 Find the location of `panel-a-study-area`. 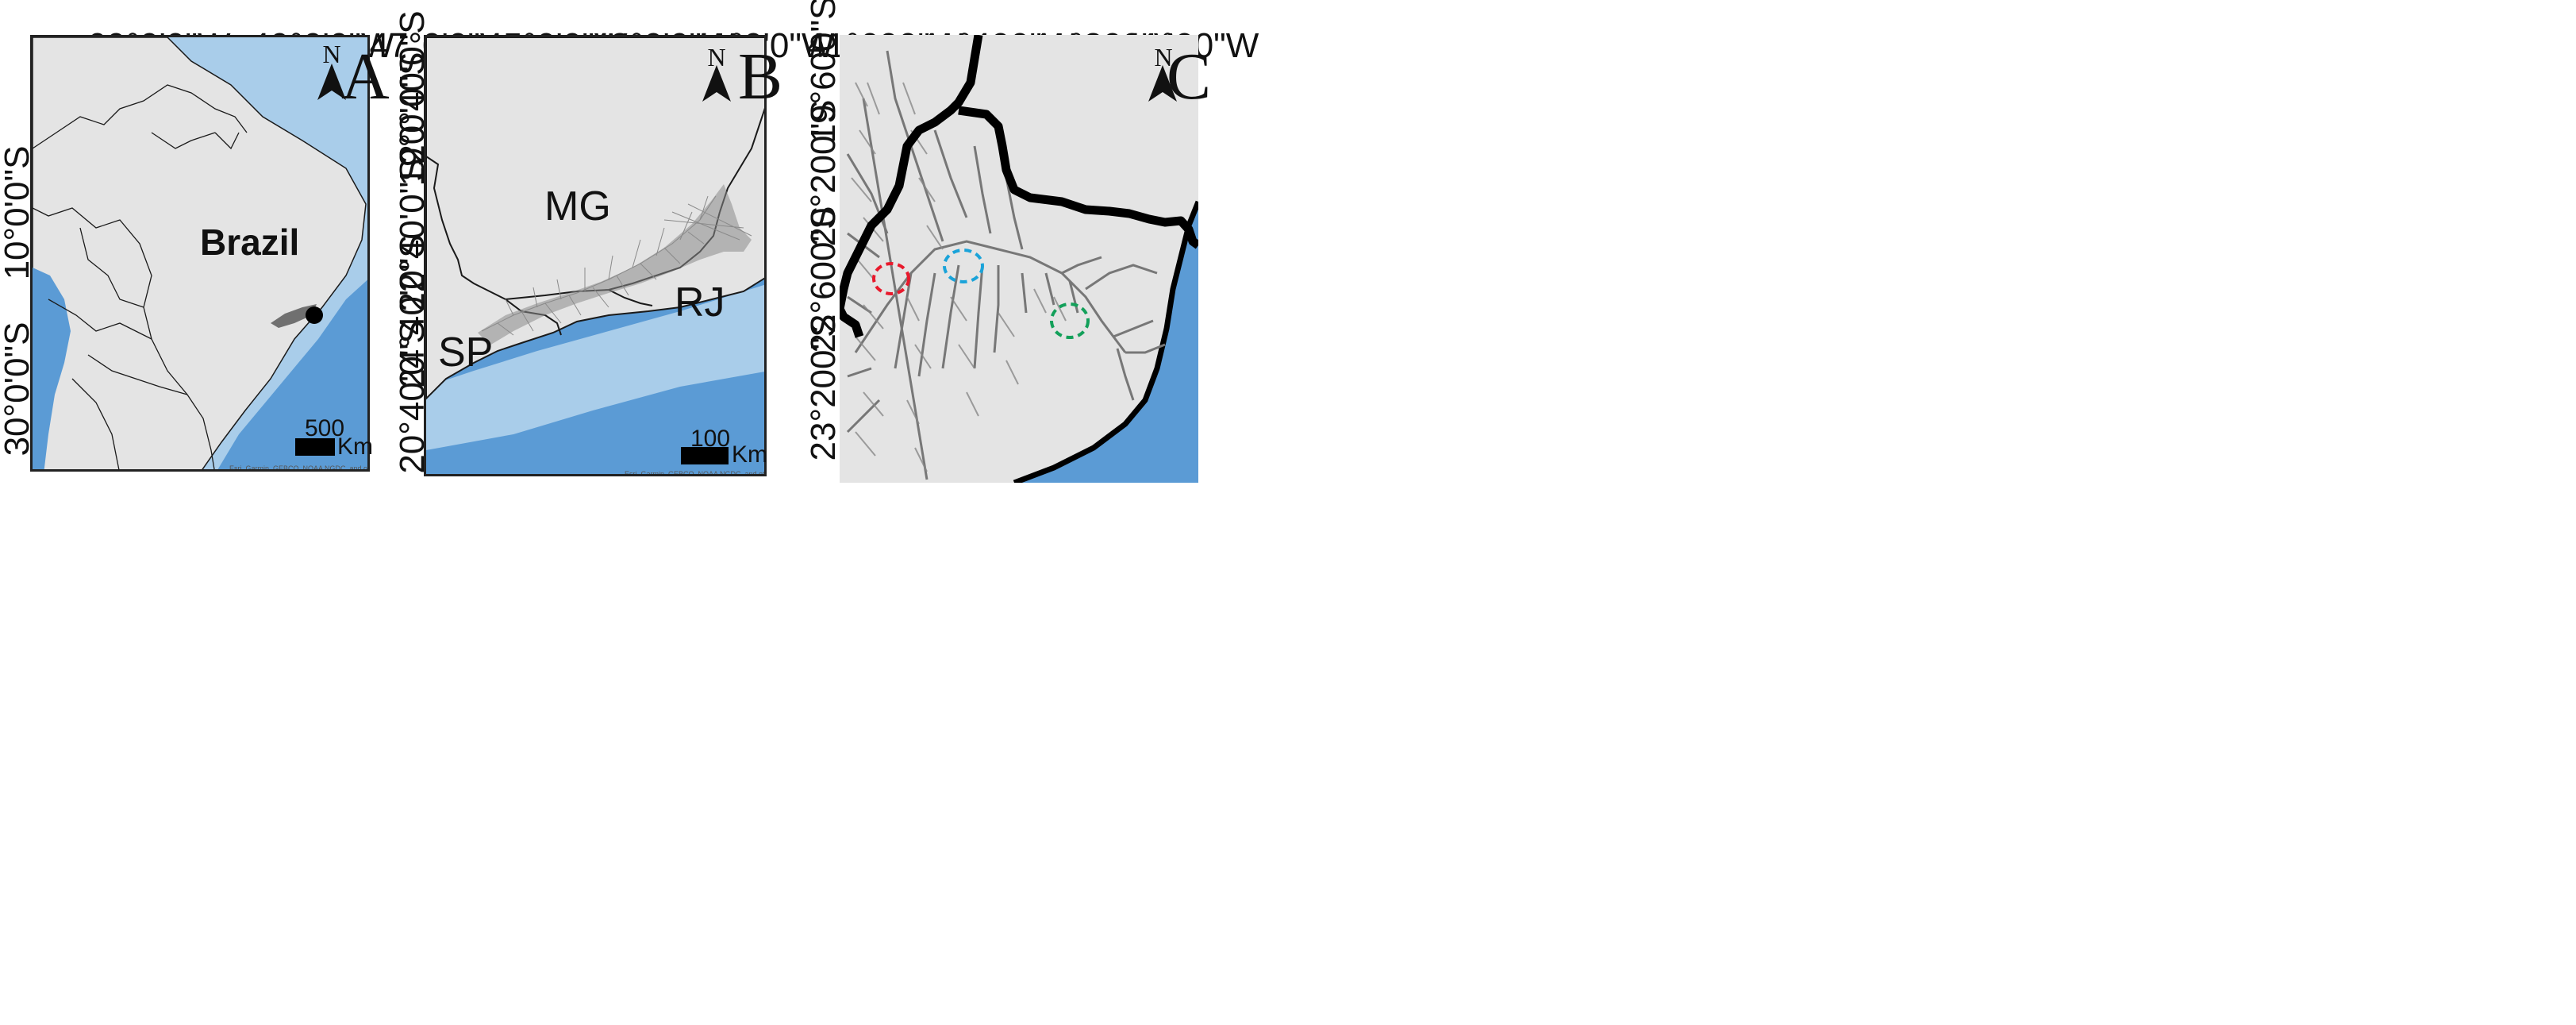

panel-a-study-area is located at coordinates (294, 316).